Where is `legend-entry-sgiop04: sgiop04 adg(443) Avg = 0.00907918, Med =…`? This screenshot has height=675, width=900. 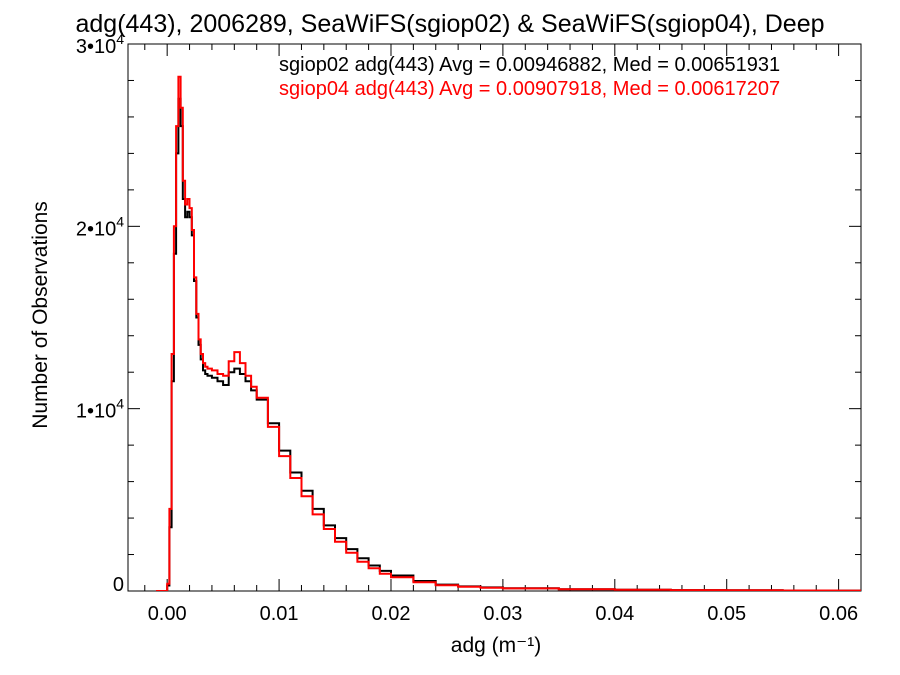 legend-entry-sgiop04: sgiop04 adg(443) Avg = 0.00907918, Med =… is located at coordinates (529, 89).